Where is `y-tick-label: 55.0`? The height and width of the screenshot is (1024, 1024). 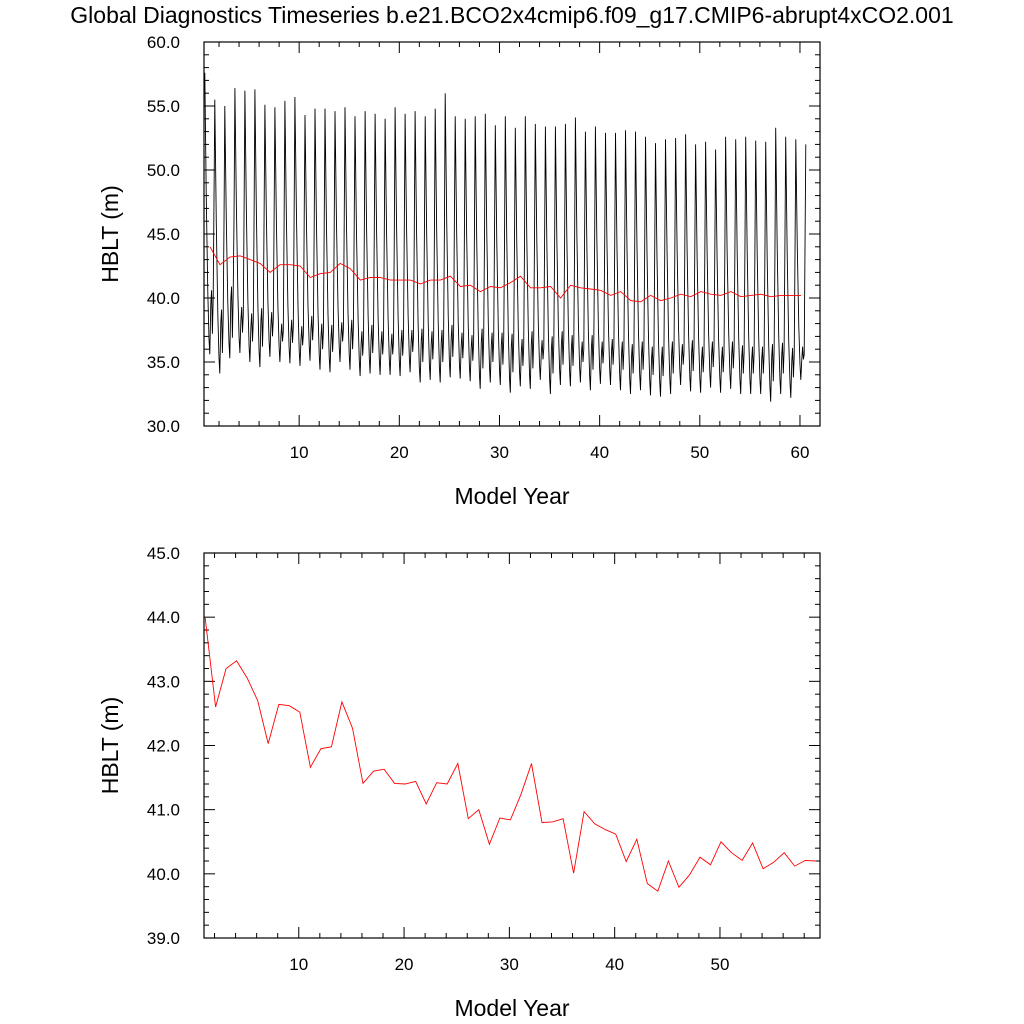 y-tick-label: 55.0 is located at coordinates (163, 106).